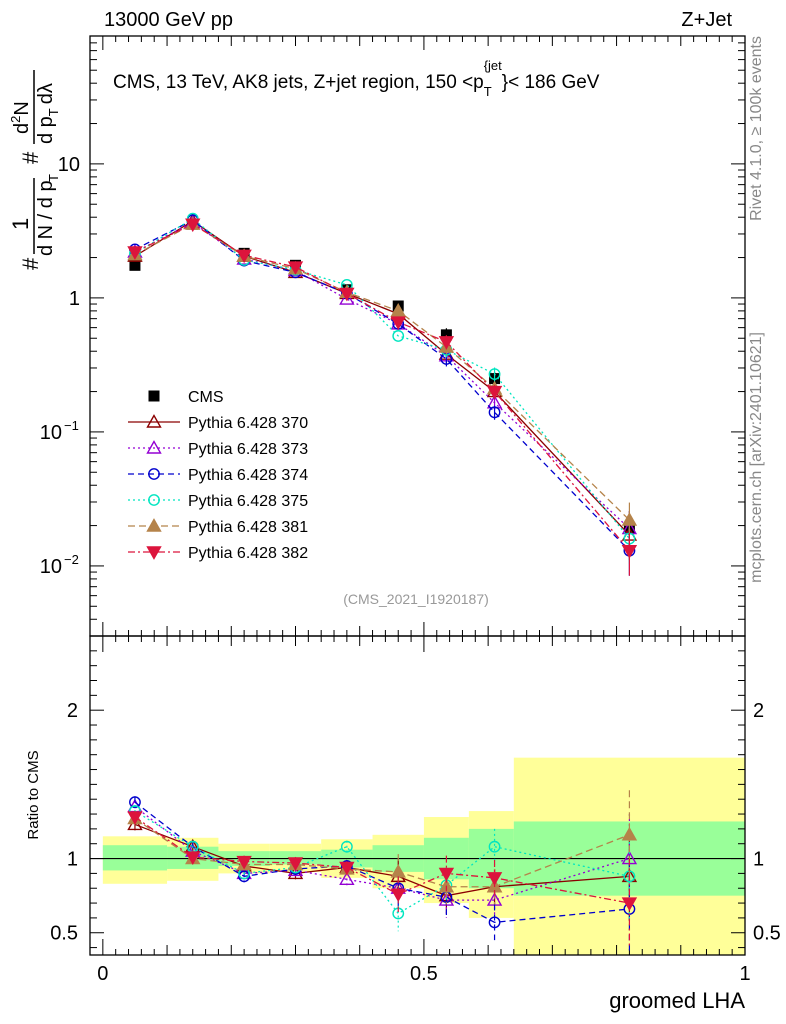 The image size is (786, 1024). I want to click on side-rivet-label: Rivet 4.1.0, ≥ 100k events, so click(756, 128).